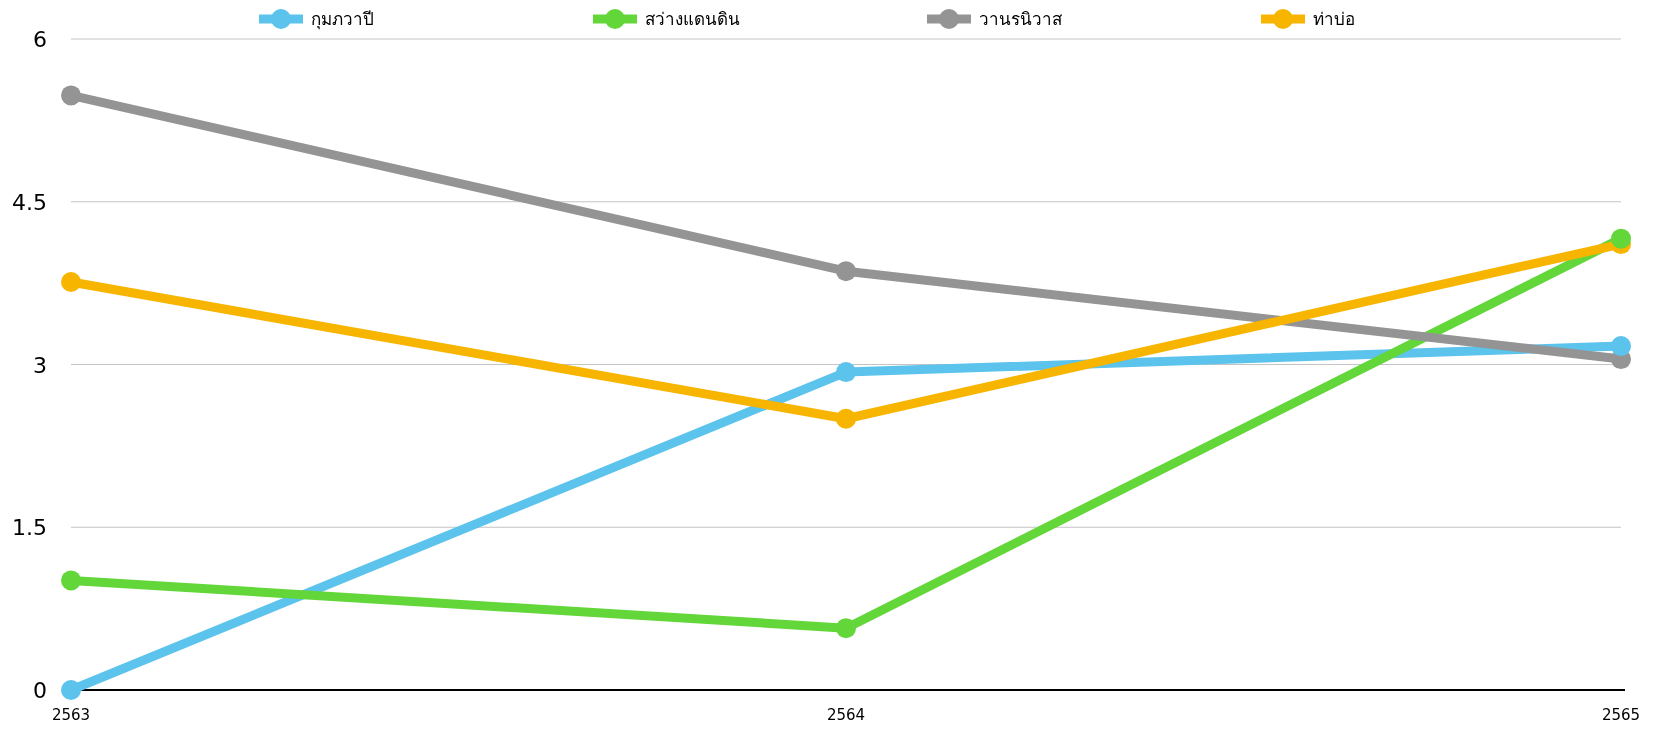 The height and width of the screenshot is (734, 1663). I want to click on y-tick-label: 4.5, so click(29, 202).